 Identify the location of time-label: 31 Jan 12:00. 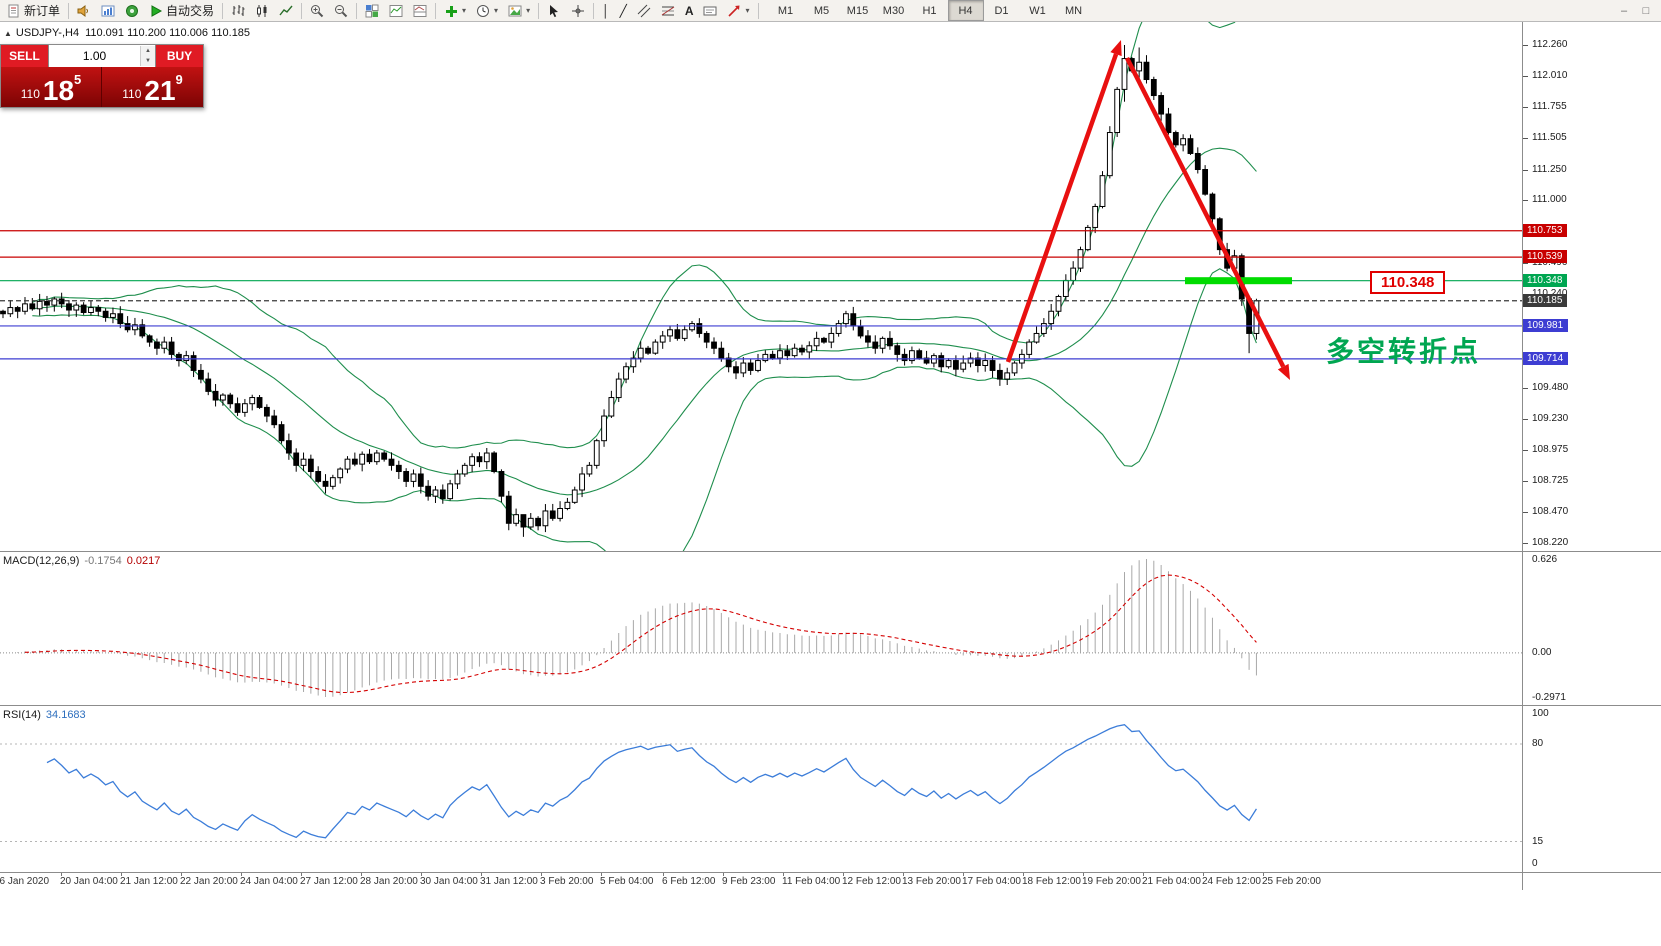
(509, 881).